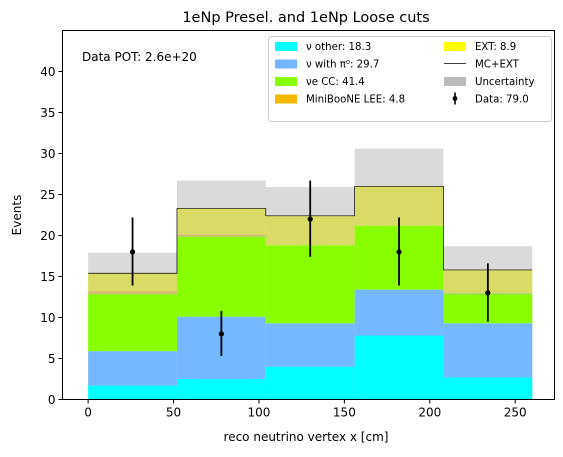 The width and height of the screenshot is (563, 457). What do you see at coordinates (47, 277) in the screenshot?
I see `y-tick-label-3: 15` at bounding box center [47, 277].